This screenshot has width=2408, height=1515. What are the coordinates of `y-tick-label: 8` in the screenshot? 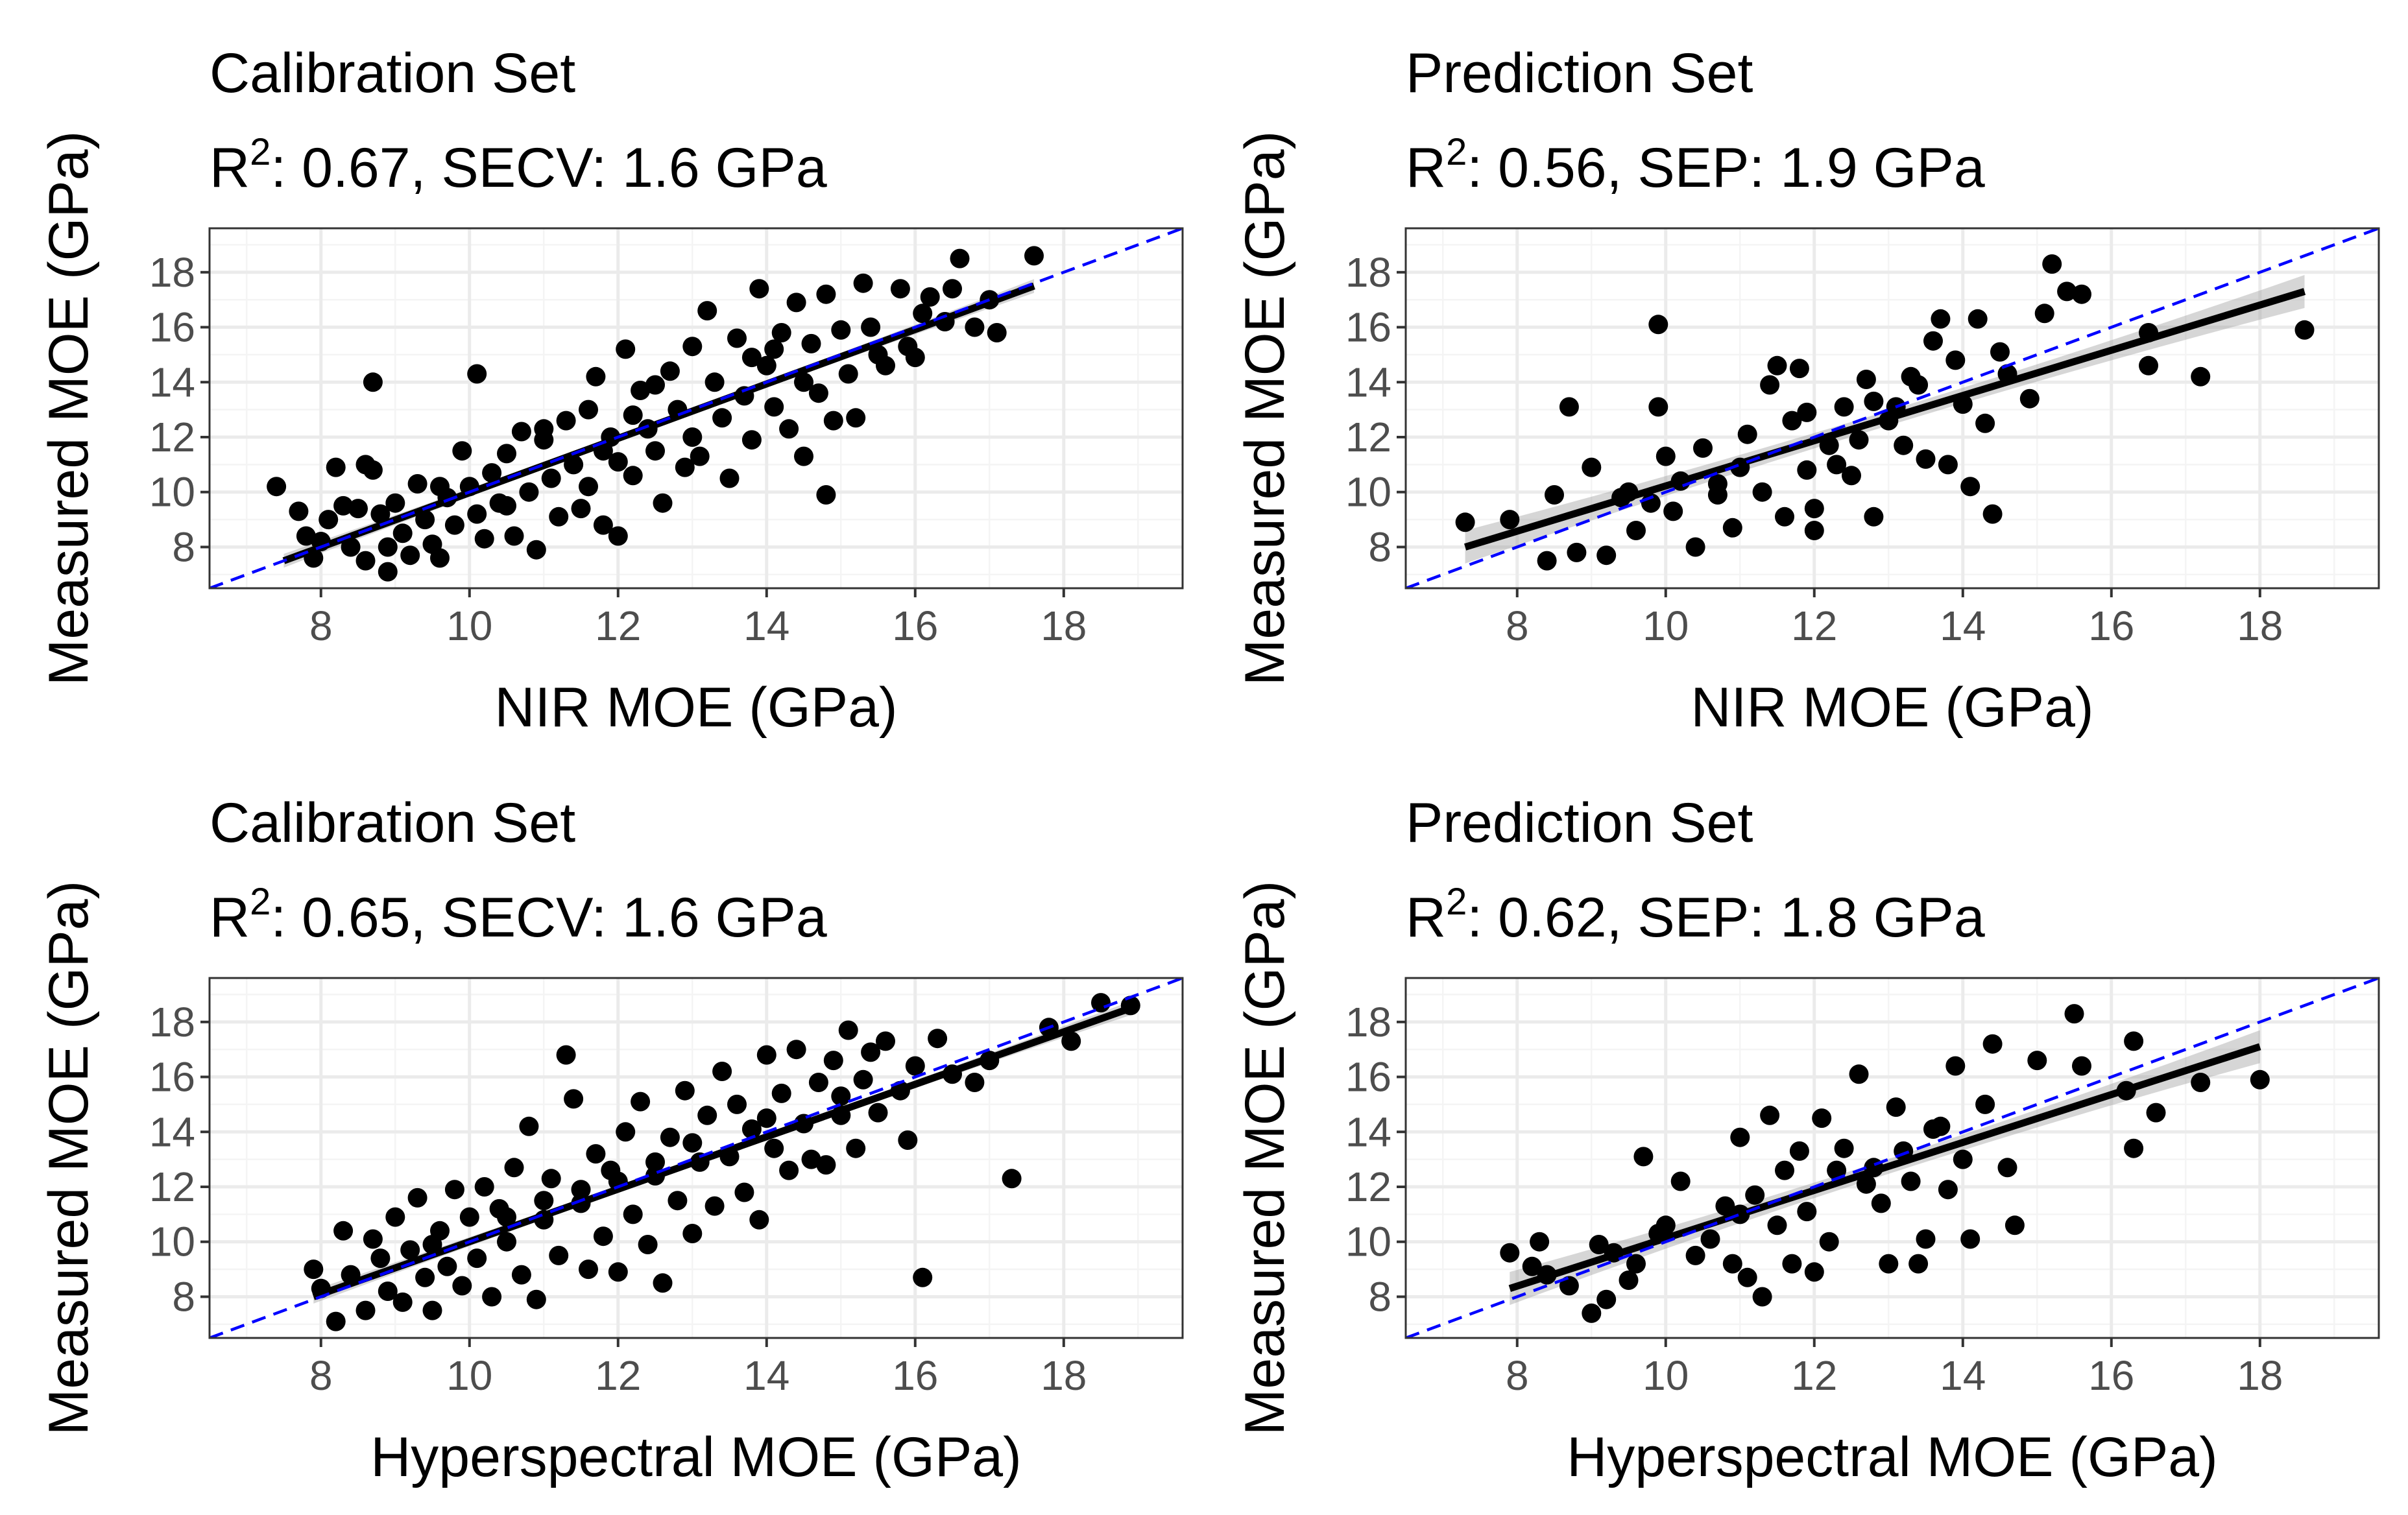 It's located at (183, 1296).